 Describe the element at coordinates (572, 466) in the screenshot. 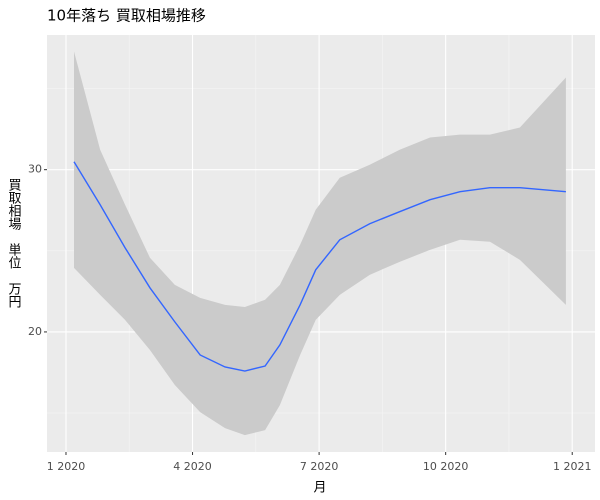

I see `x-tick-label: 1 2021` at that location.